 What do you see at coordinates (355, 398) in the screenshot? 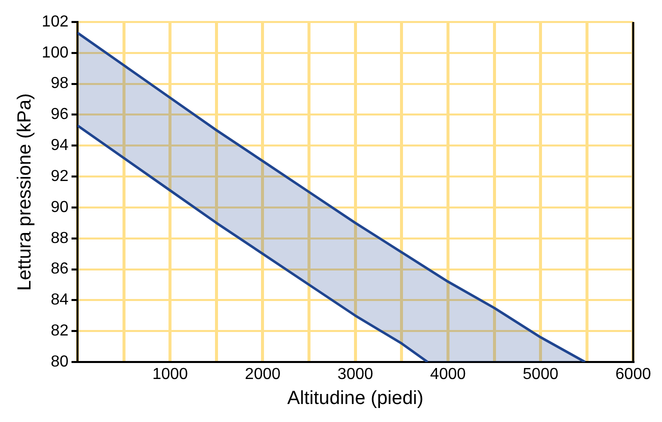
I see `x-axis-title: Altitudine (piedi)` at bounding box center [355, 398].